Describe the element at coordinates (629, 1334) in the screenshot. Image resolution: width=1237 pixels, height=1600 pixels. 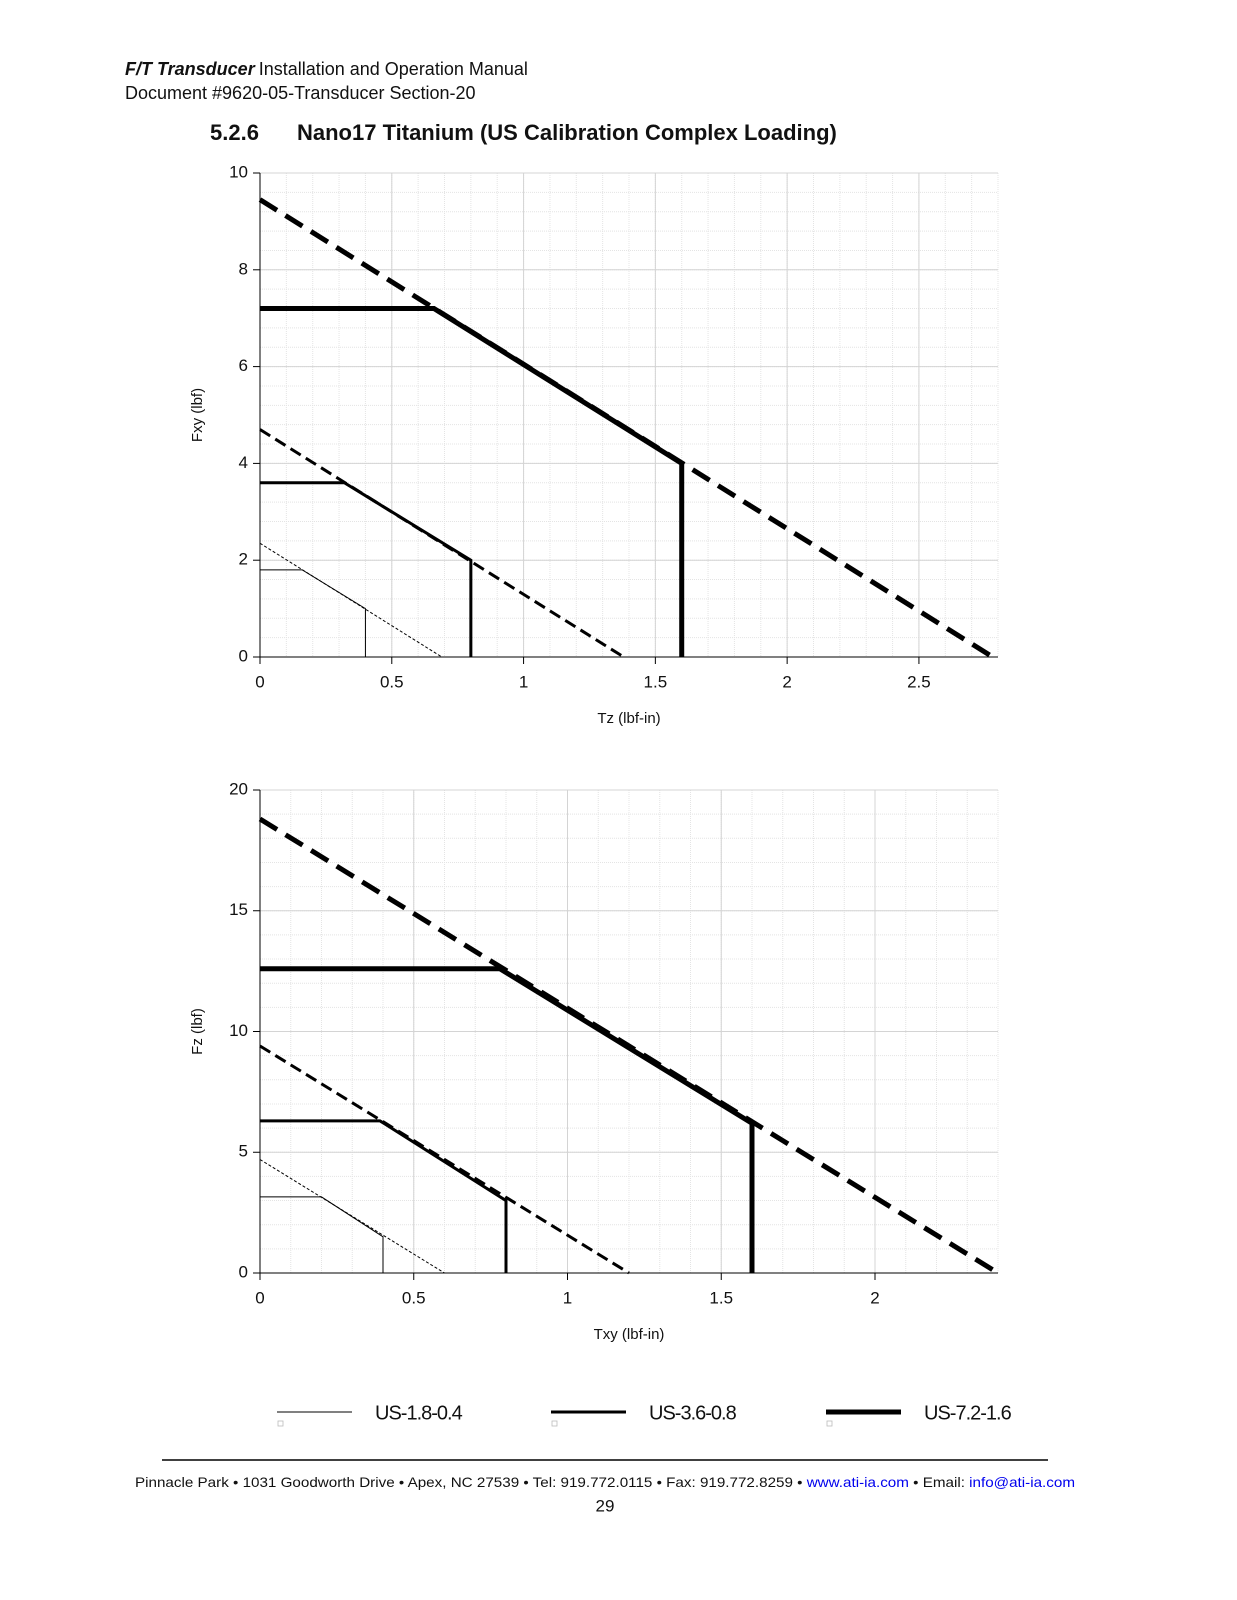
I see `x-axis-label: Txy (lbf-in)` at that location.